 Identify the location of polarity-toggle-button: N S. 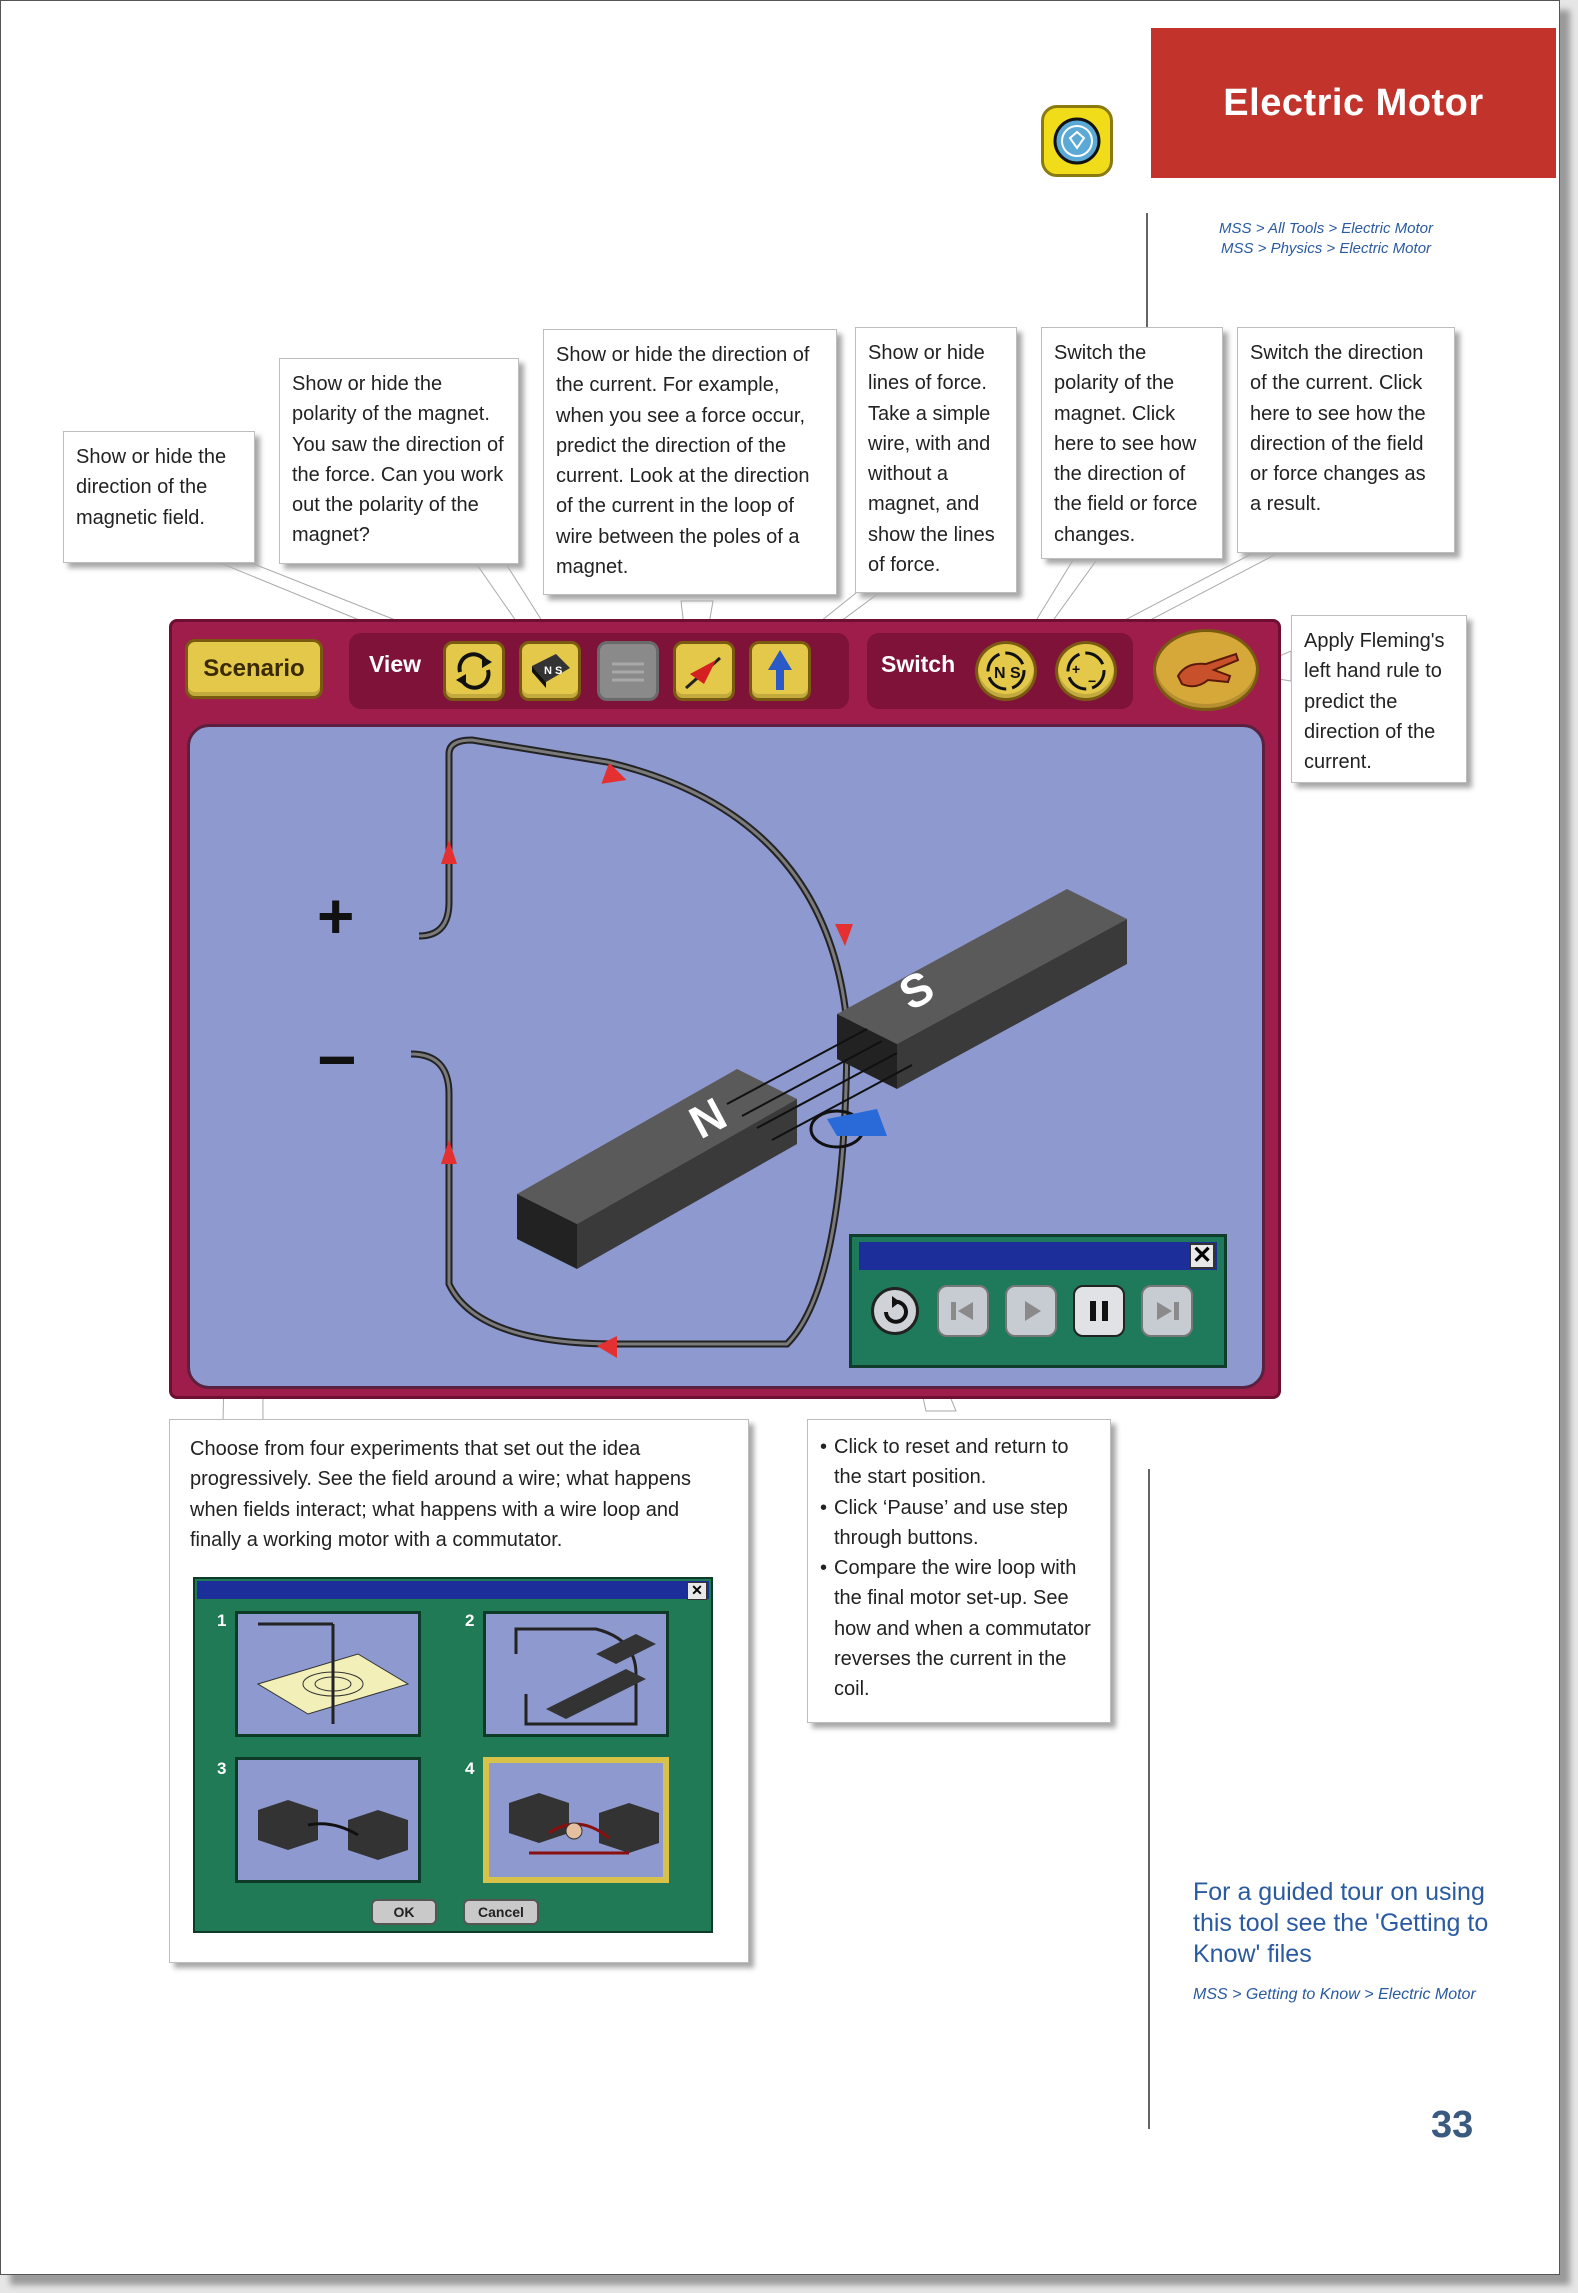
(550, 671).